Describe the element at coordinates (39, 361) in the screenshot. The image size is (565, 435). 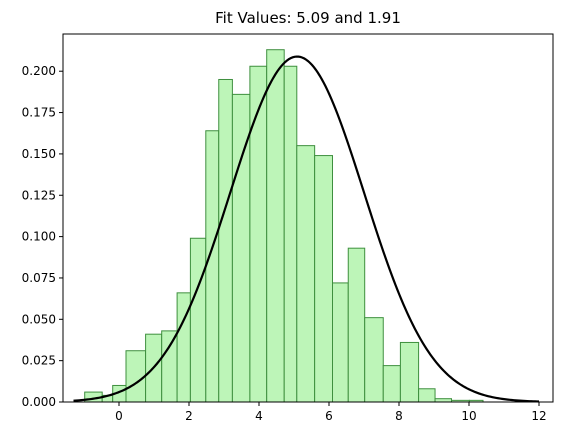
I see `y-tick-label: 0.025` at that location.